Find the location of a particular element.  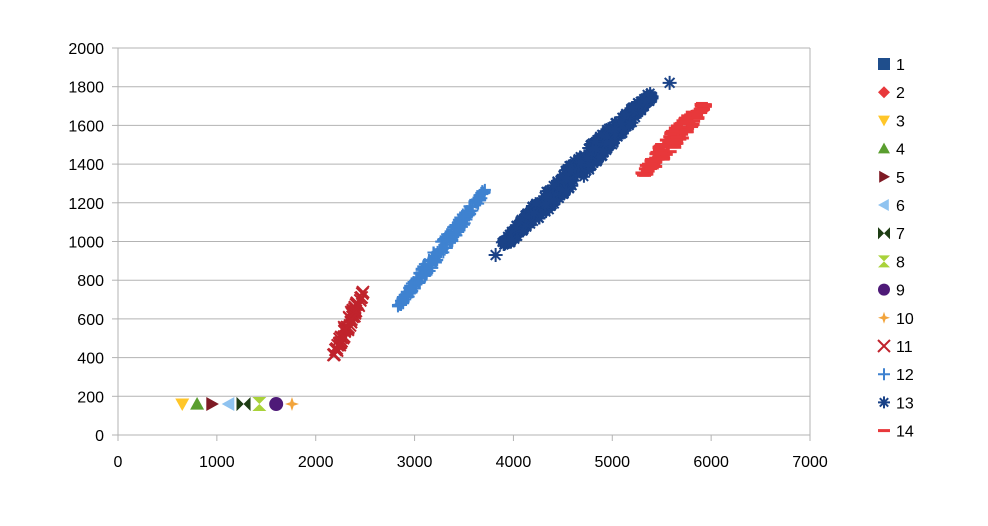

x-tick-label: 2000 is located at coordinates (316, 462).